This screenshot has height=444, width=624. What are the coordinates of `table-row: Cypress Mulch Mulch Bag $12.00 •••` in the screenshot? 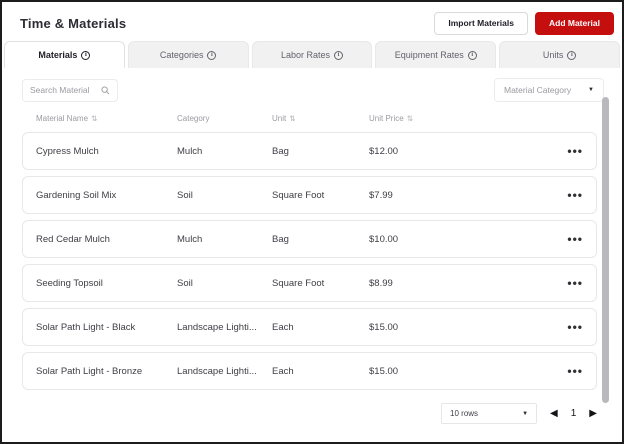 It's located at (309, 151).